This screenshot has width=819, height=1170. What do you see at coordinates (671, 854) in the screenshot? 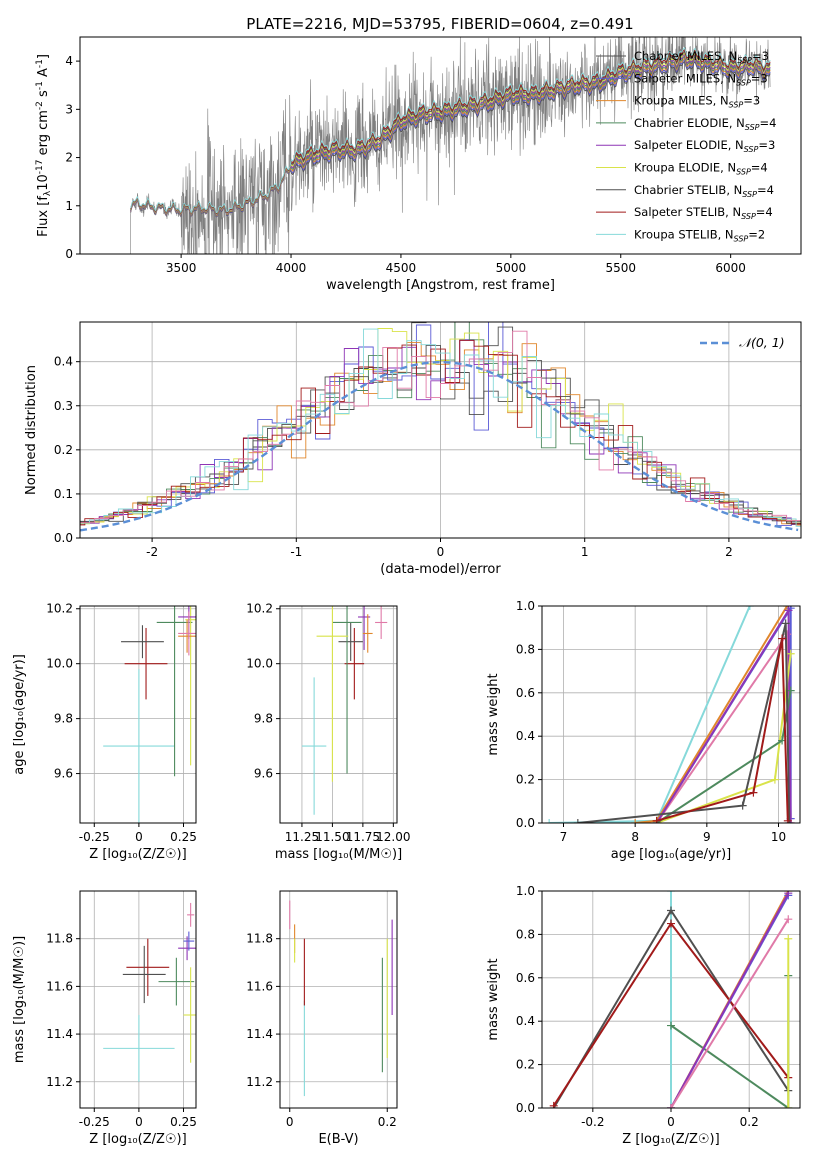
I see `x-axis-label: age [log₁₀(age/yr)]` at bounding box center [671, 854].